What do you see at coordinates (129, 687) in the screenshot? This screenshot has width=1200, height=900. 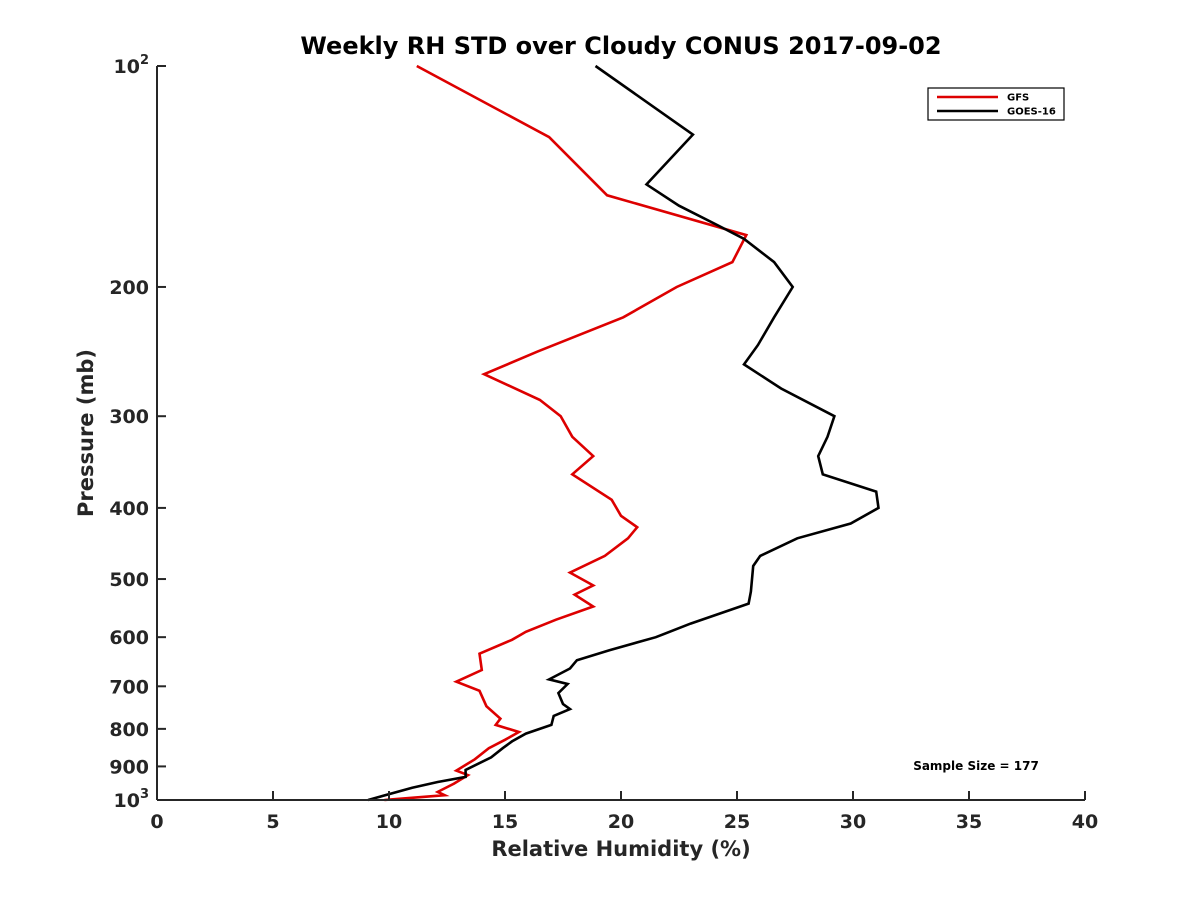 I see `y-tick-label: 700` at bounding box center [129, 687].